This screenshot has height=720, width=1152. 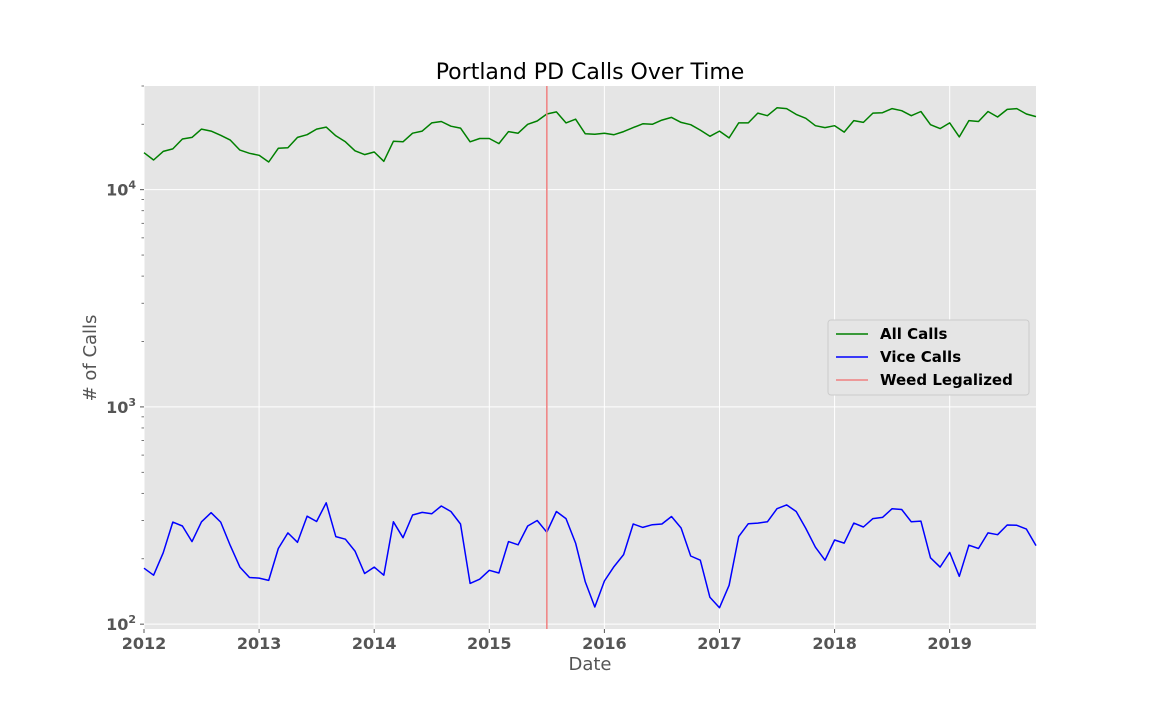 What do you see at coordinates (946, 380) in the screenshot?
I see `legend-label: Weed Legalized` at bounding box center [946, 380].